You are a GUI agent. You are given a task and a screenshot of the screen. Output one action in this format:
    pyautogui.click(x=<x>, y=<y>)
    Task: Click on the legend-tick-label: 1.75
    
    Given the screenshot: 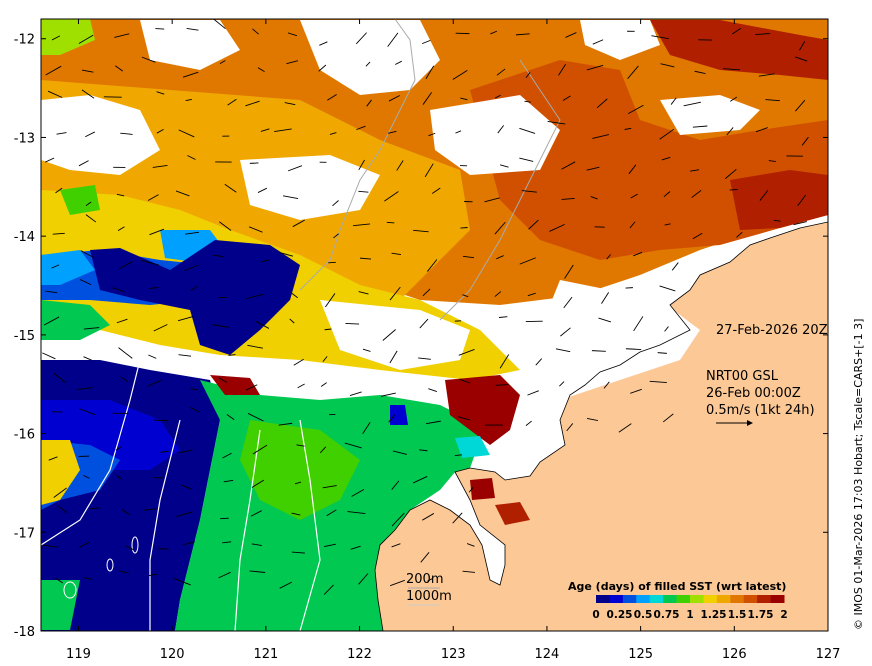 What is the action you would take?
    pyautogui.click(x=761, y=615)
    